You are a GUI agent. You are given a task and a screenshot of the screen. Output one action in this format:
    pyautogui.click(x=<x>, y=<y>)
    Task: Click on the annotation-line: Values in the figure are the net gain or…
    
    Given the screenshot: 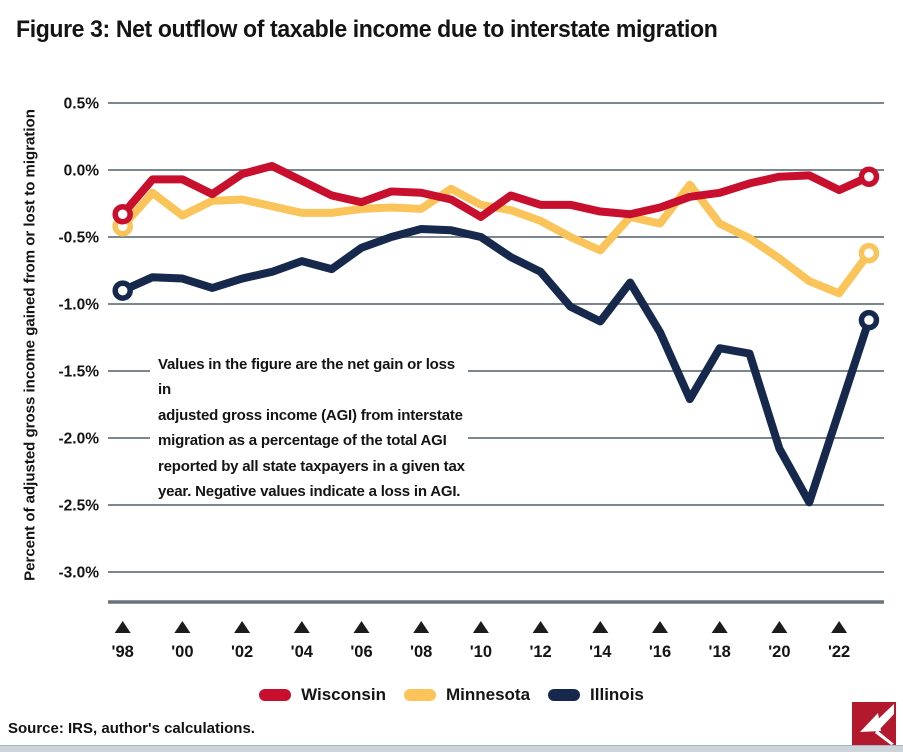 What is the action you would take?
    pyautogui.click(x=306, y=377)
    